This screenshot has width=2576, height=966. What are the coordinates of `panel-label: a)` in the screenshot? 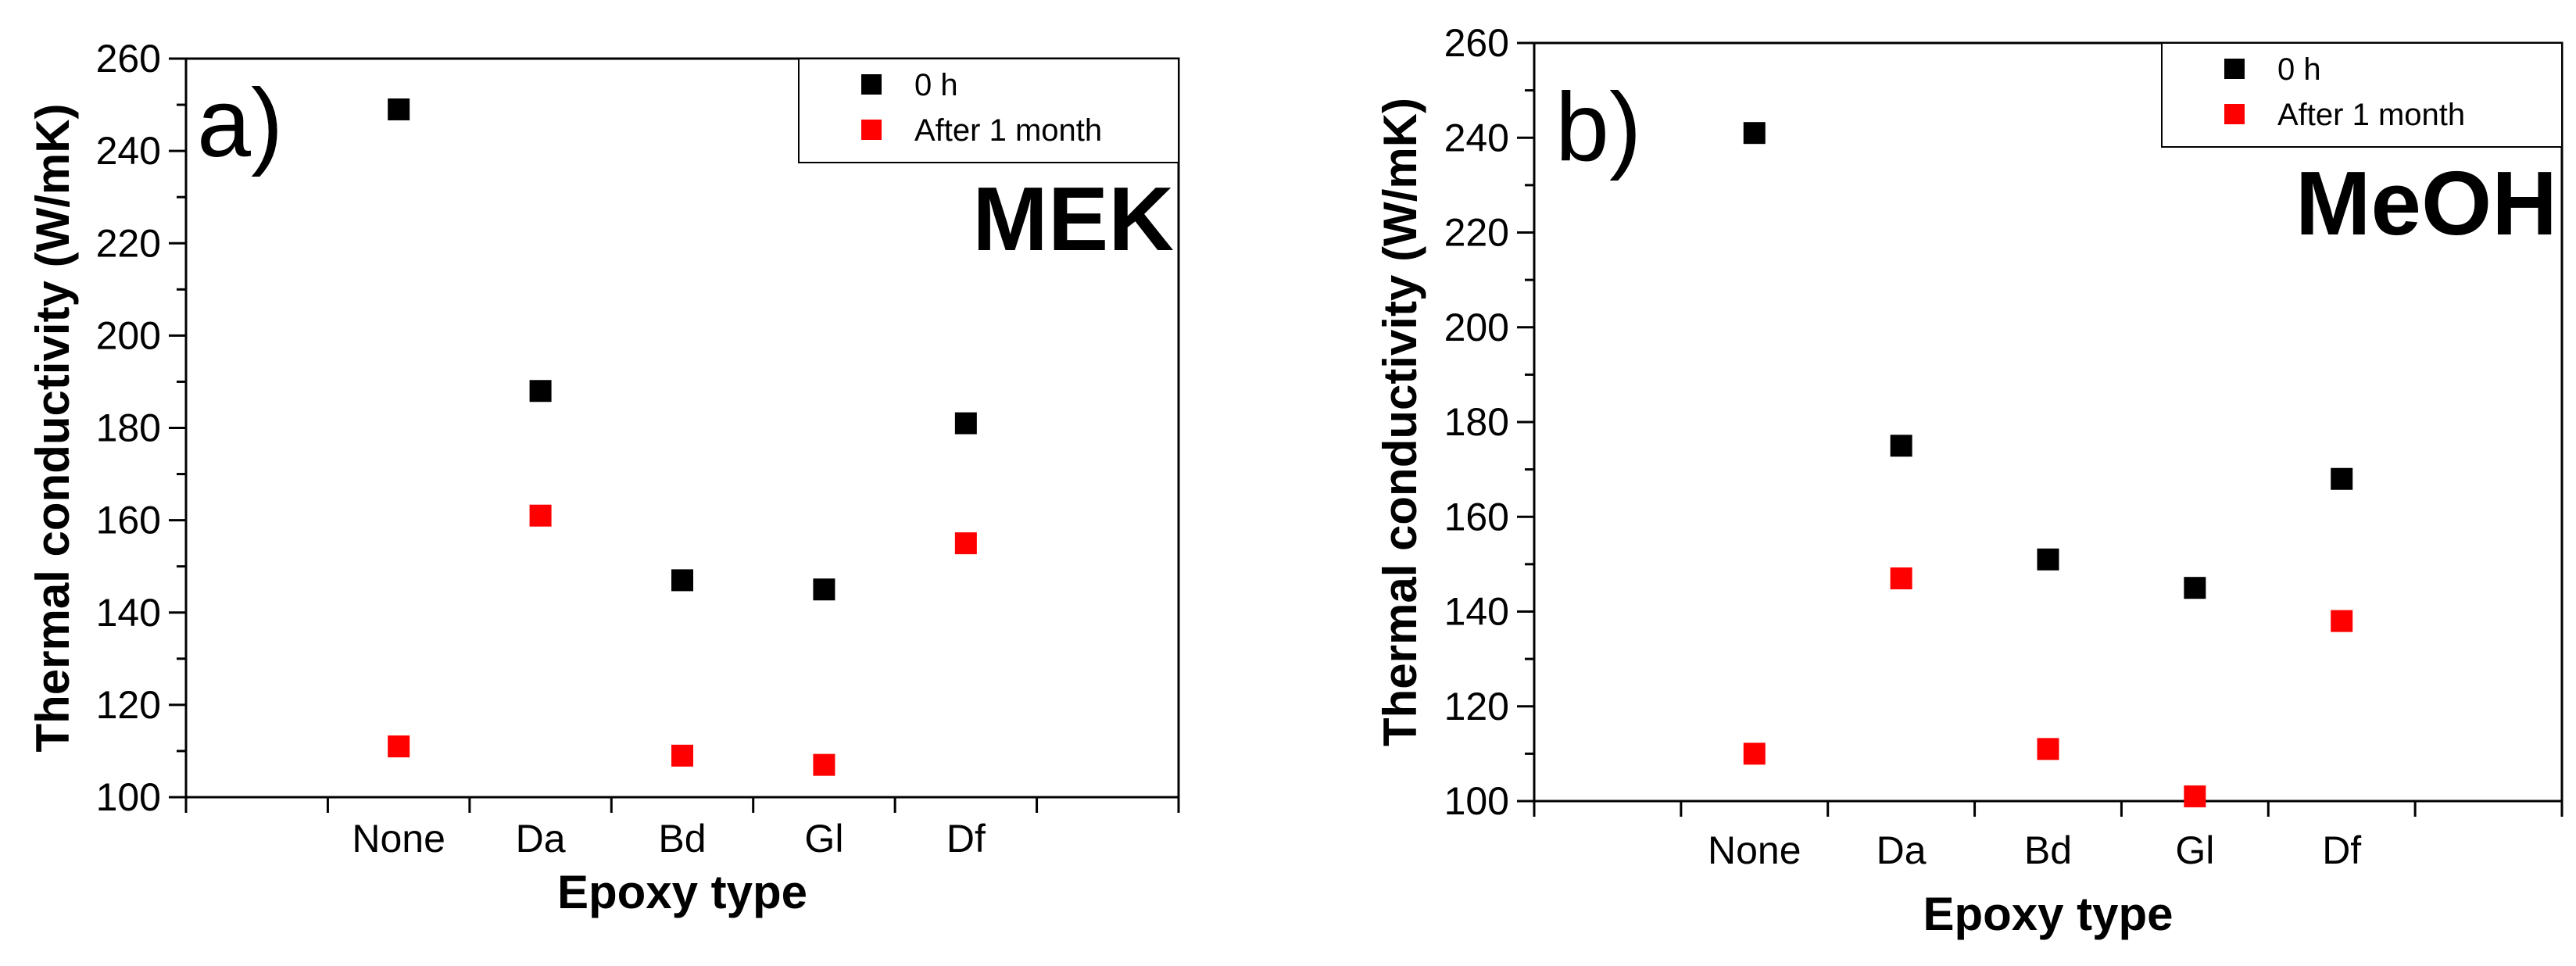 It's located at (240, 123).